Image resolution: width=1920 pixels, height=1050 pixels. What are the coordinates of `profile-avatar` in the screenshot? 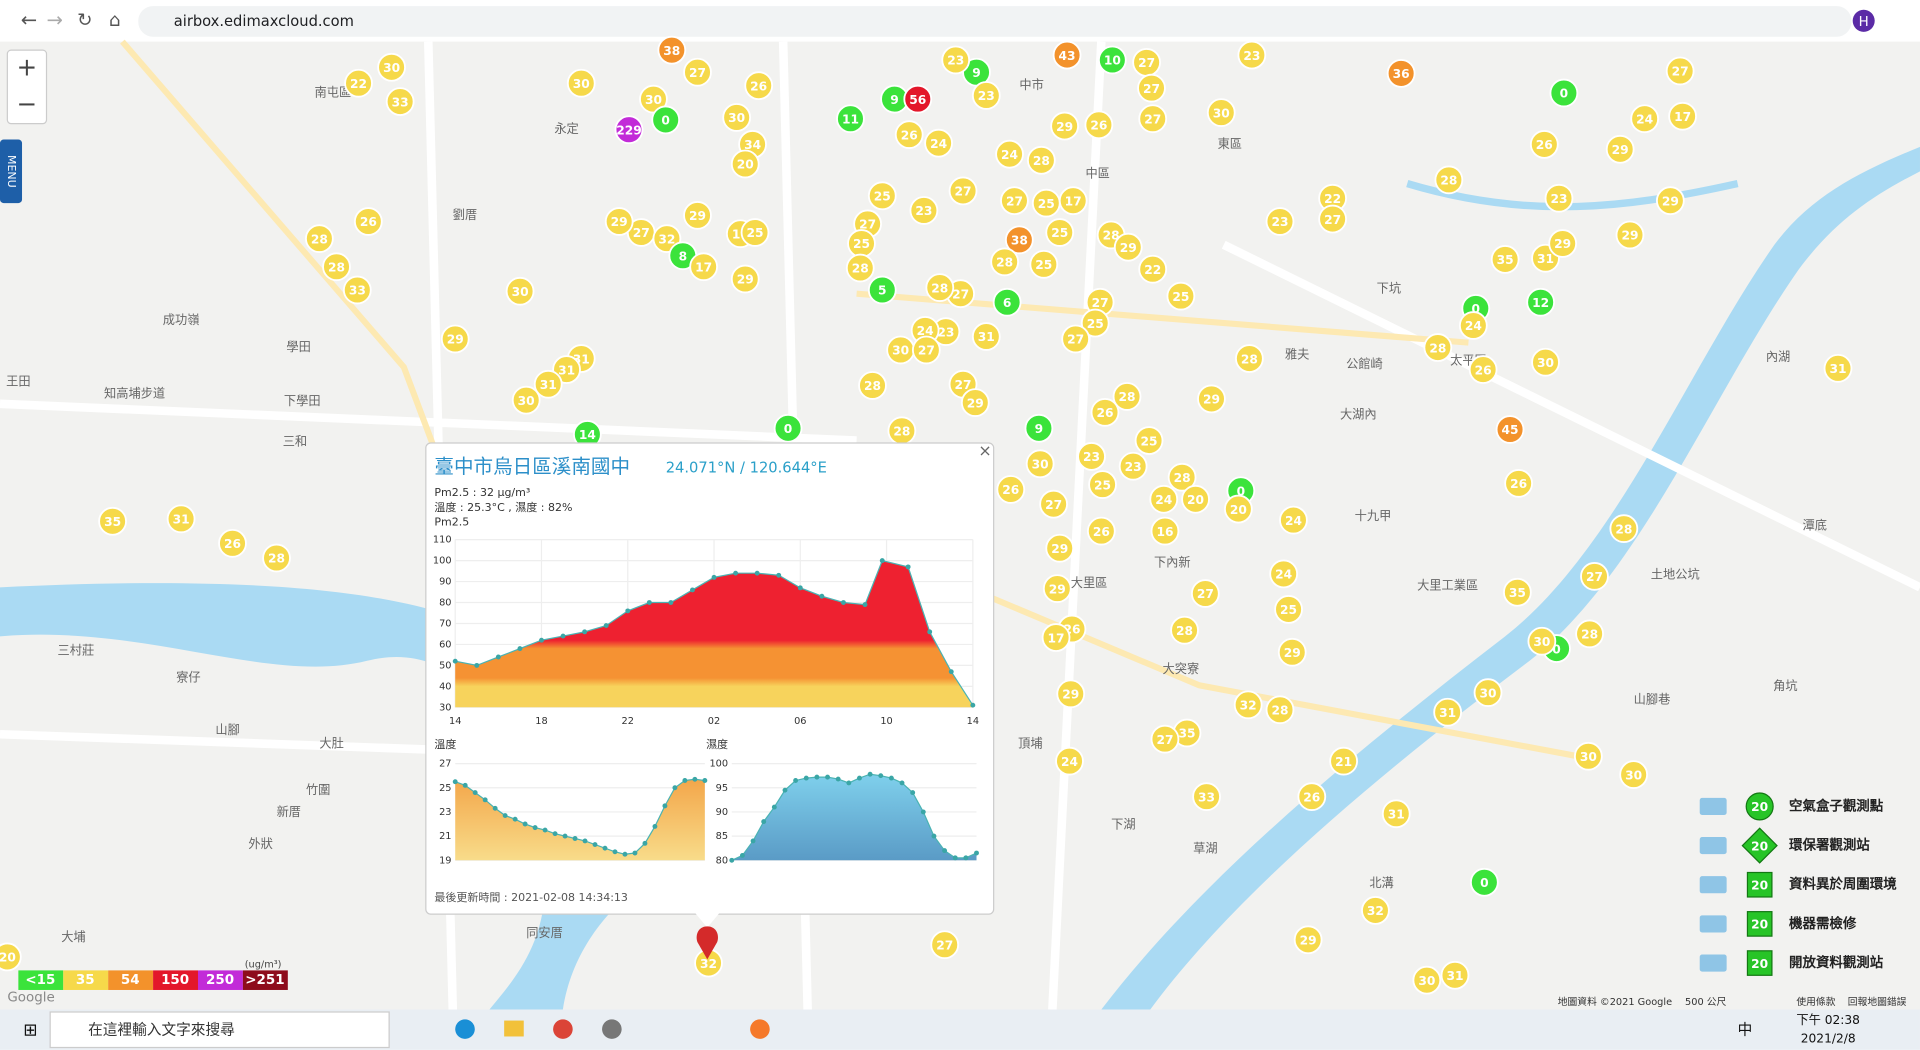 It's located at (1863, 20).